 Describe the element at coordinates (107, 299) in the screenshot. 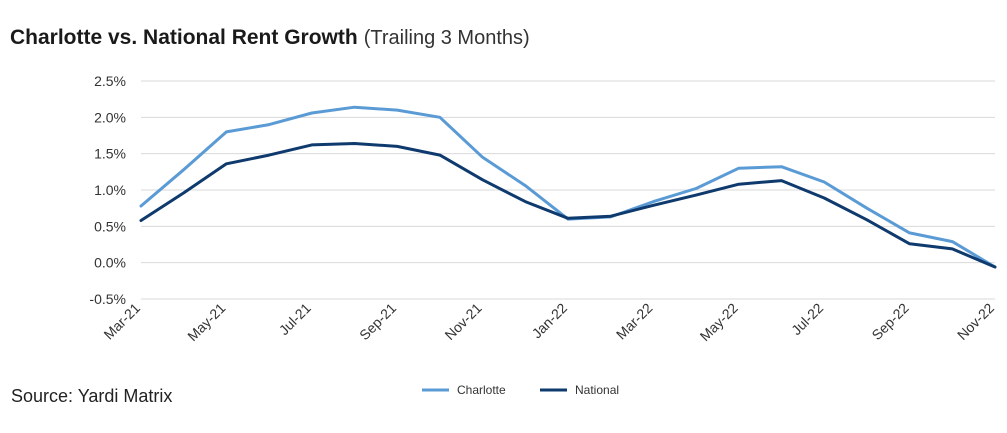

I see `y-tick-label: -0.5%` at that location.